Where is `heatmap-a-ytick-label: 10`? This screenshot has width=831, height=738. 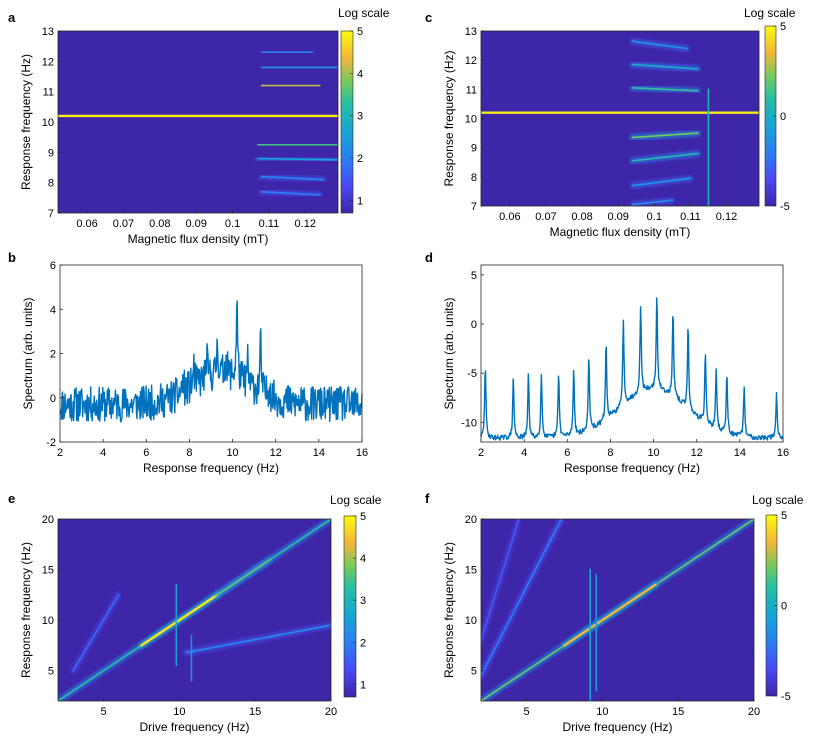 heatmap-a-ytick-label: 10 is located at coordinates (48, 123).